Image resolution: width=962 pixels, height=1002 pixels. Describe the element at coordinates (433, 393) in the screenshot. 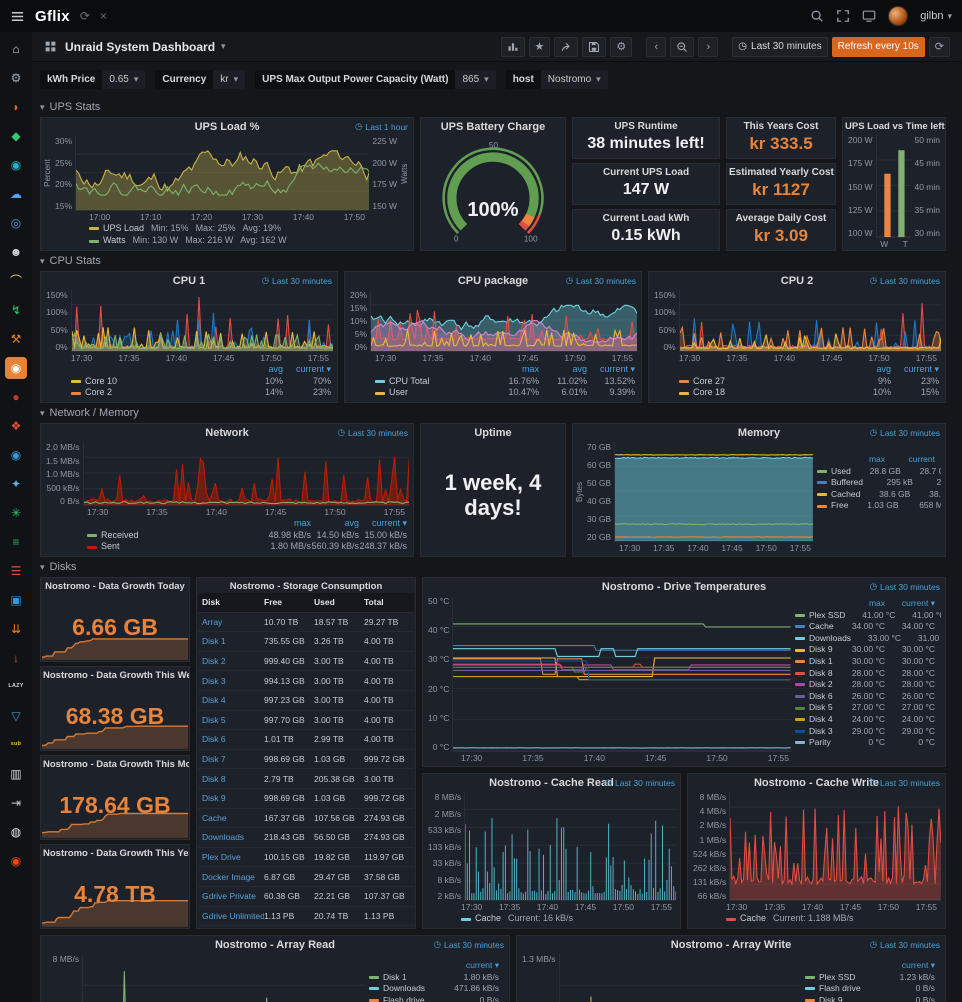

I see `legend-item: User` at that location.